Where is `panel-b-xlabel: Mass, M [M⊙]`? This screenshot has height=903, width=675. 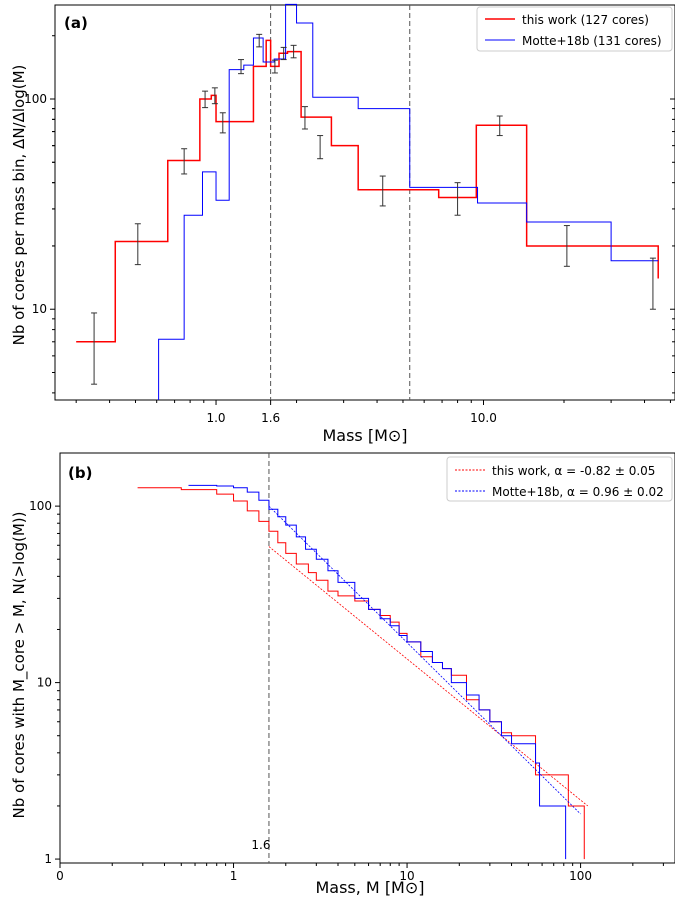
panel-b-xlabel: Mass, M [M⊙] is located at coordinates (369, 887).